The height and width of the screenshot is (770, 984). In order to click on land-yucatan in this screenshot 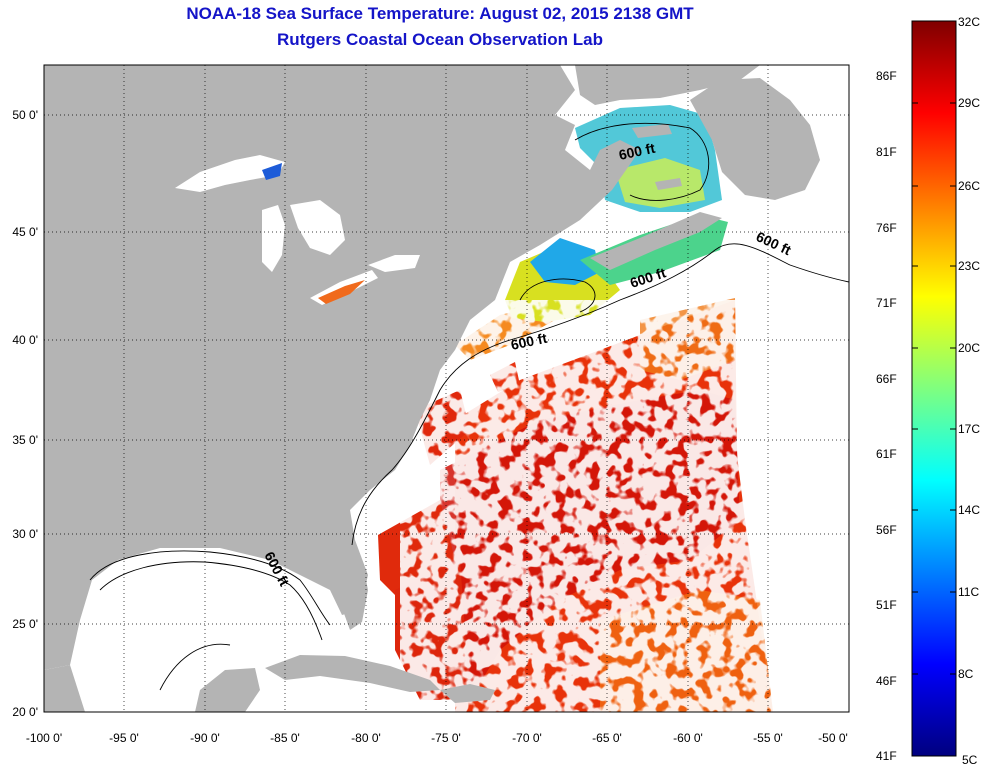, I will do `click(227, 690)`.